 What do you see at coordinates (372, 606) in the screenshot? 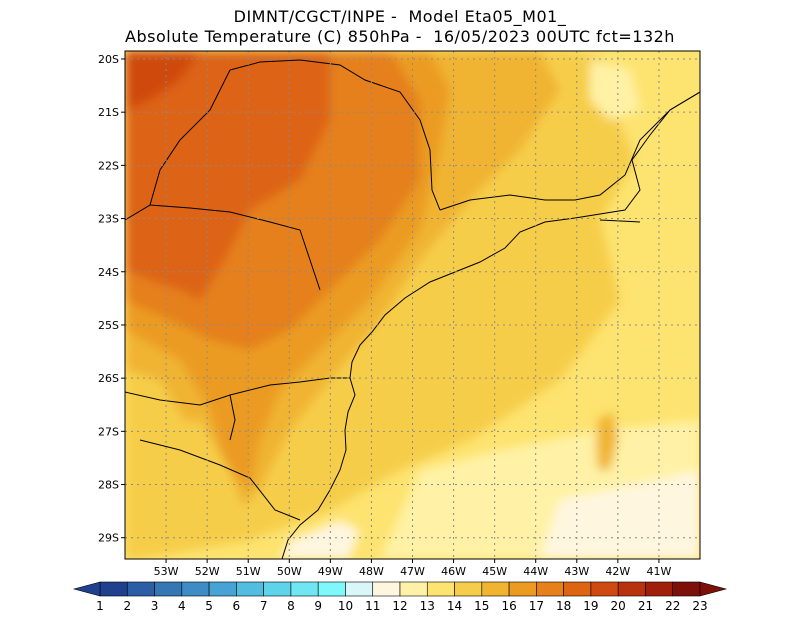
I see `colorbar-label: 11` at bounding box center [372, 606].